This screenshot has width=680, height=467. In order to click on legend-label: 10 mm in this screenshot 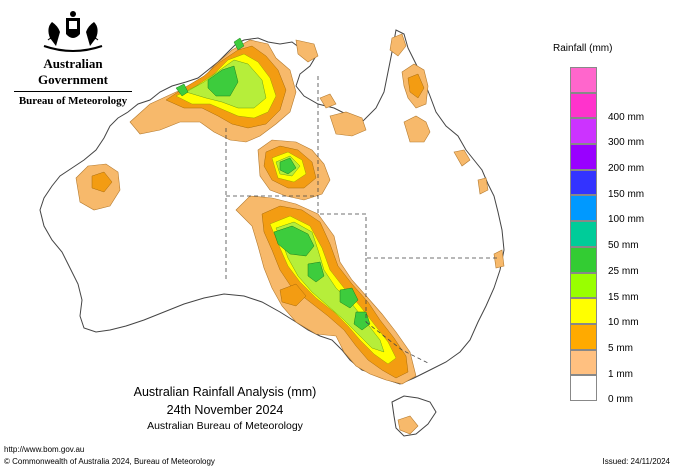, I will do `click(623, 323)`.